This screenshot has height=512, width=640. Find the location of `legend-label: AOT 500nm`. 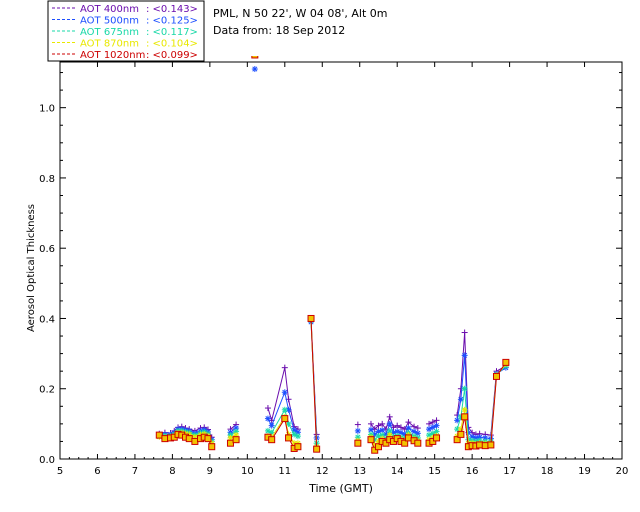

legend-label: AOT 500nm is located at coordinates (109, 21).